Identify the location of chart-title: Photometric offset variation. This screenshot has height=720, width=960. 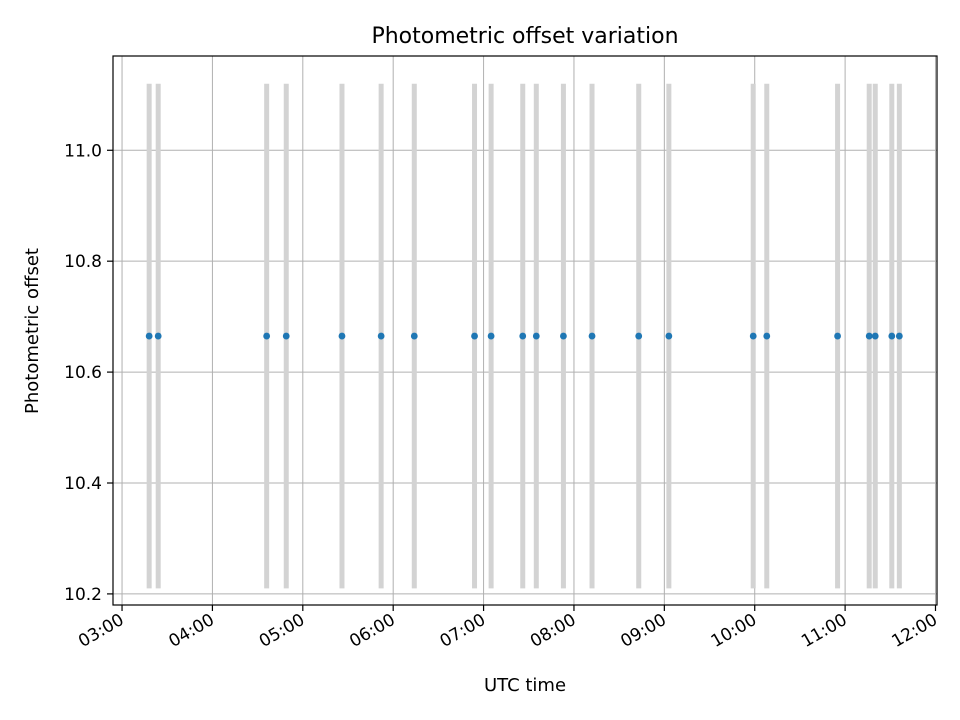
(524, 36).